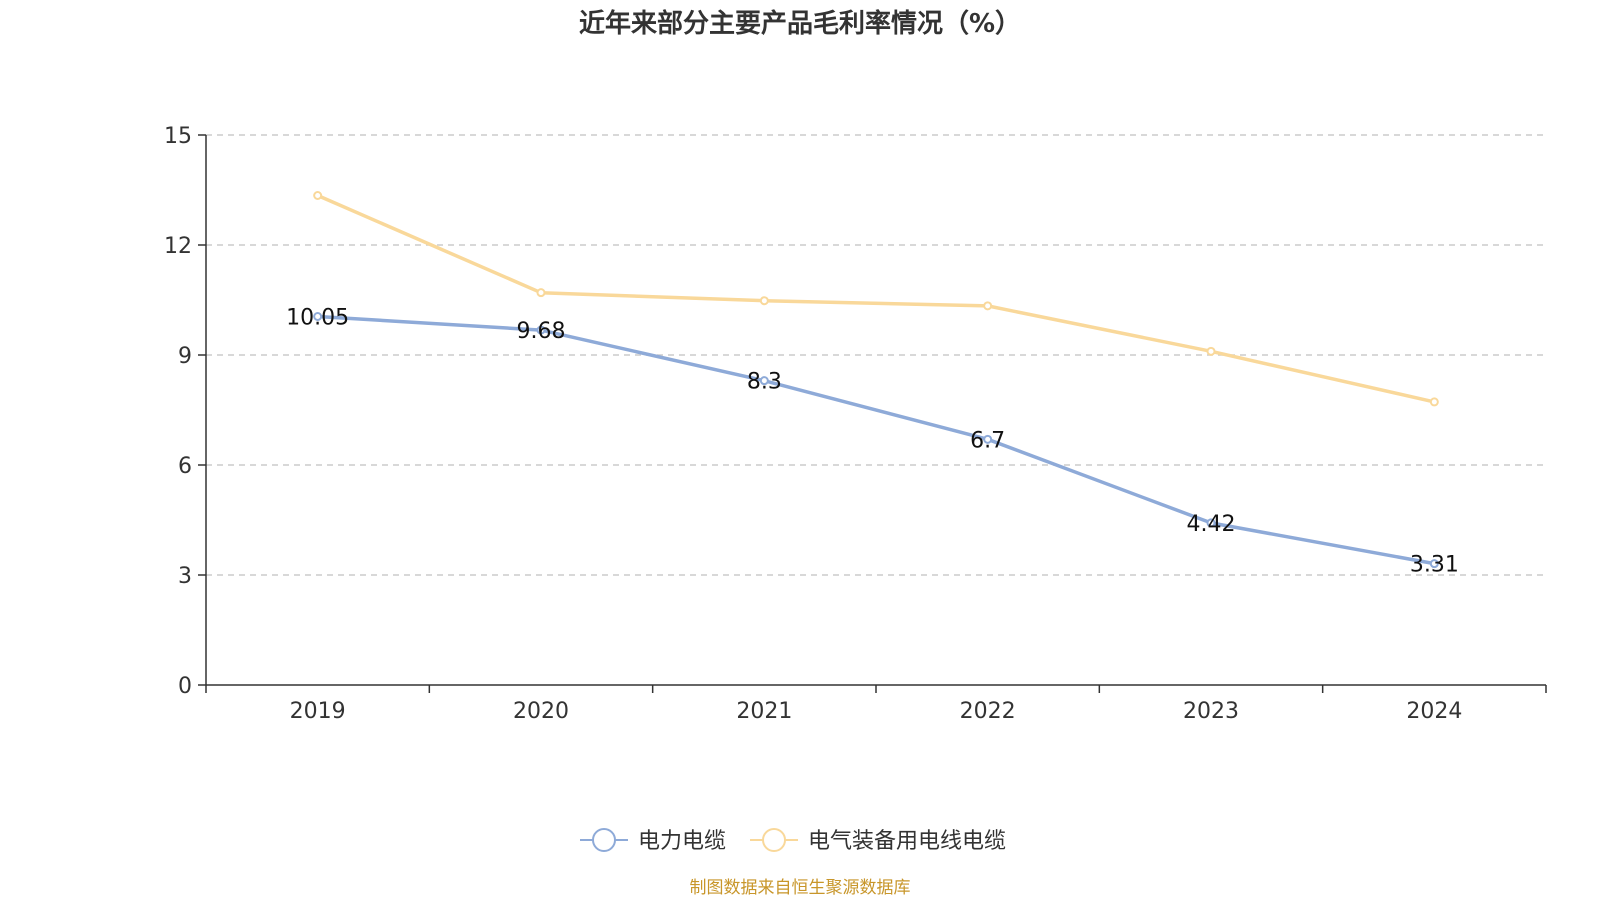 This screenshot has width=1600, height=900. I want to click on data-label: 6.7, so click(987, 440).